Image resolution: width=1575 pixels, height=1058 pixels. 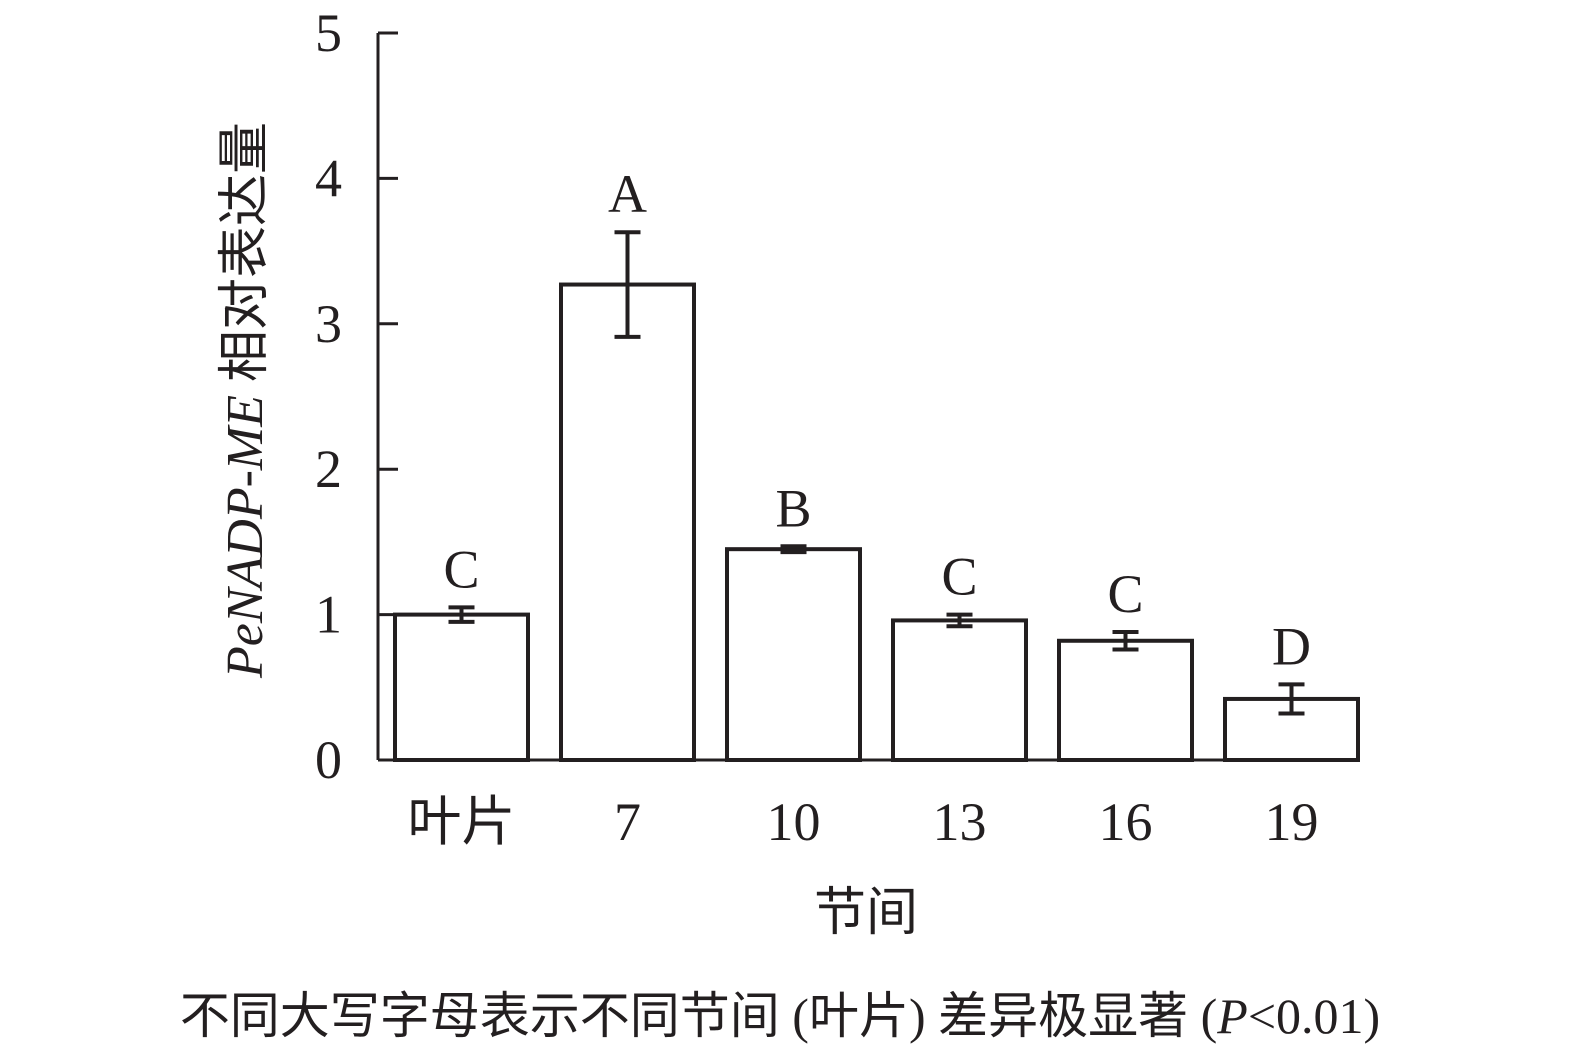 What do you see at coordinates (780, 1016) in the screenshot?
I see `footnote: 不同大写字母表示不同节间 (叶片) 差异极显著 (P<0.01)` at bounding box center [780, 1016].